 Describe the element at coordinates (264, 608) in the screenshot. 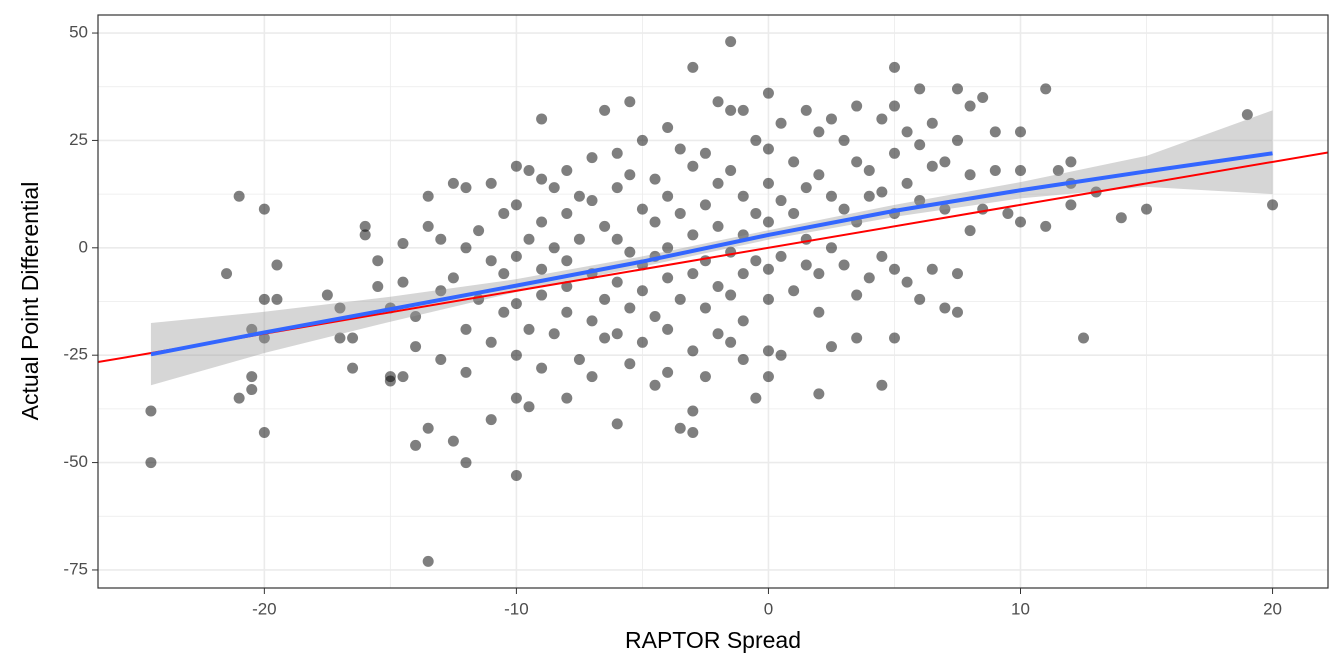

I see `x-tick-label: -20` at that location.